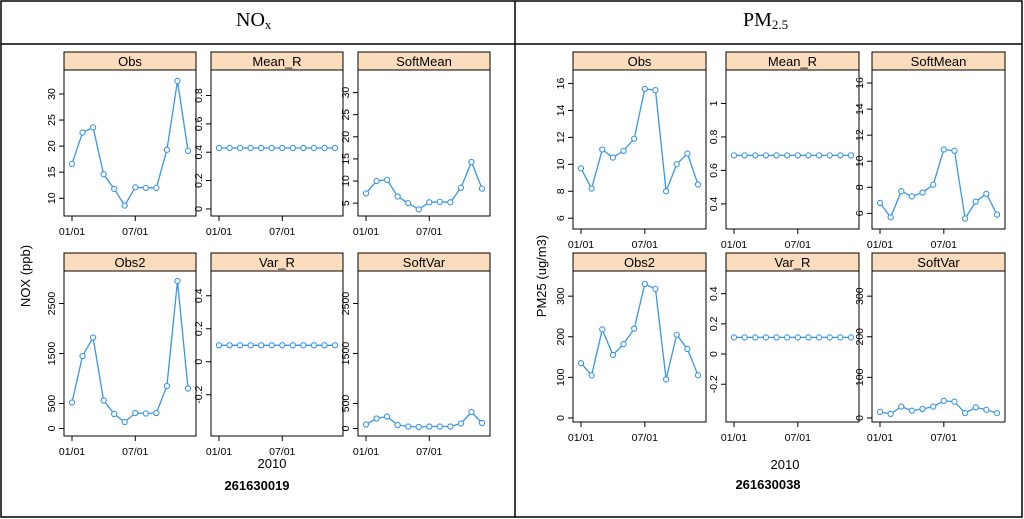 This screenshot has width=1024, height=519. What do you see at coordinates (424, 61) in the screenshot?
I see `strip-title: SoftMean` at bounding box center [424, 61].